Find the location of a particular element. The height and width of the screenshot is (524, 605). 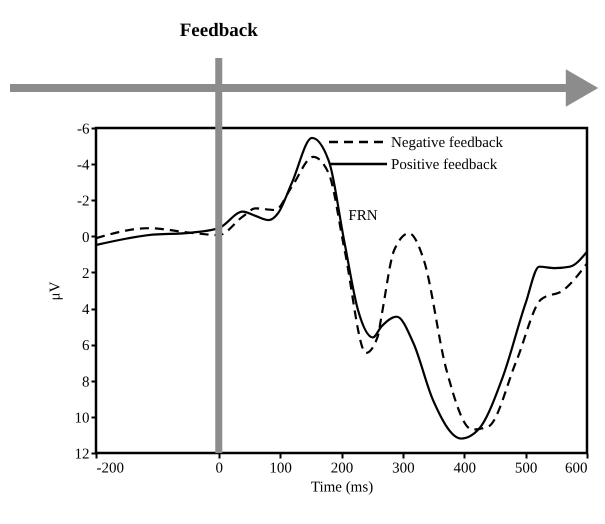

y-tick-label: -2 is located at coordinates (83, 202).